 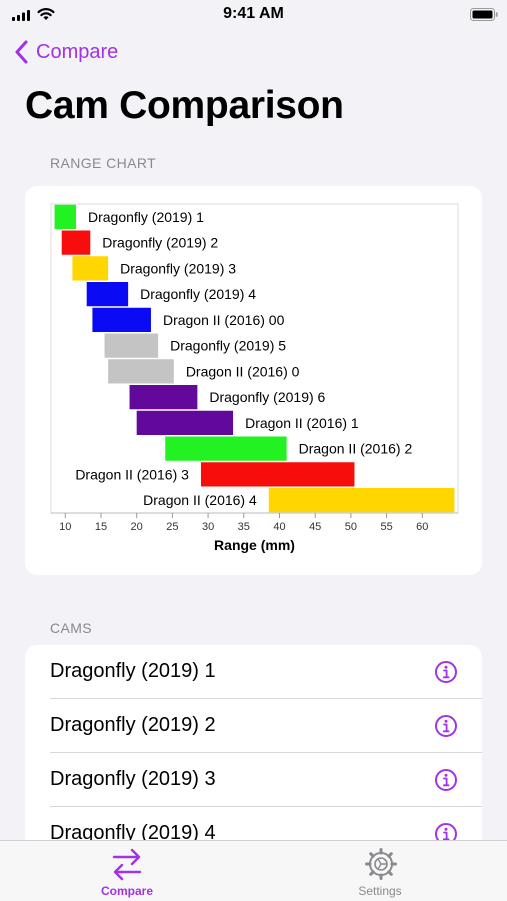 What do you see at coordinates (133, 833) in the screenshot?
I see `cam-name: Dragonfly (2019) 4` at bounding box center [133, 833].